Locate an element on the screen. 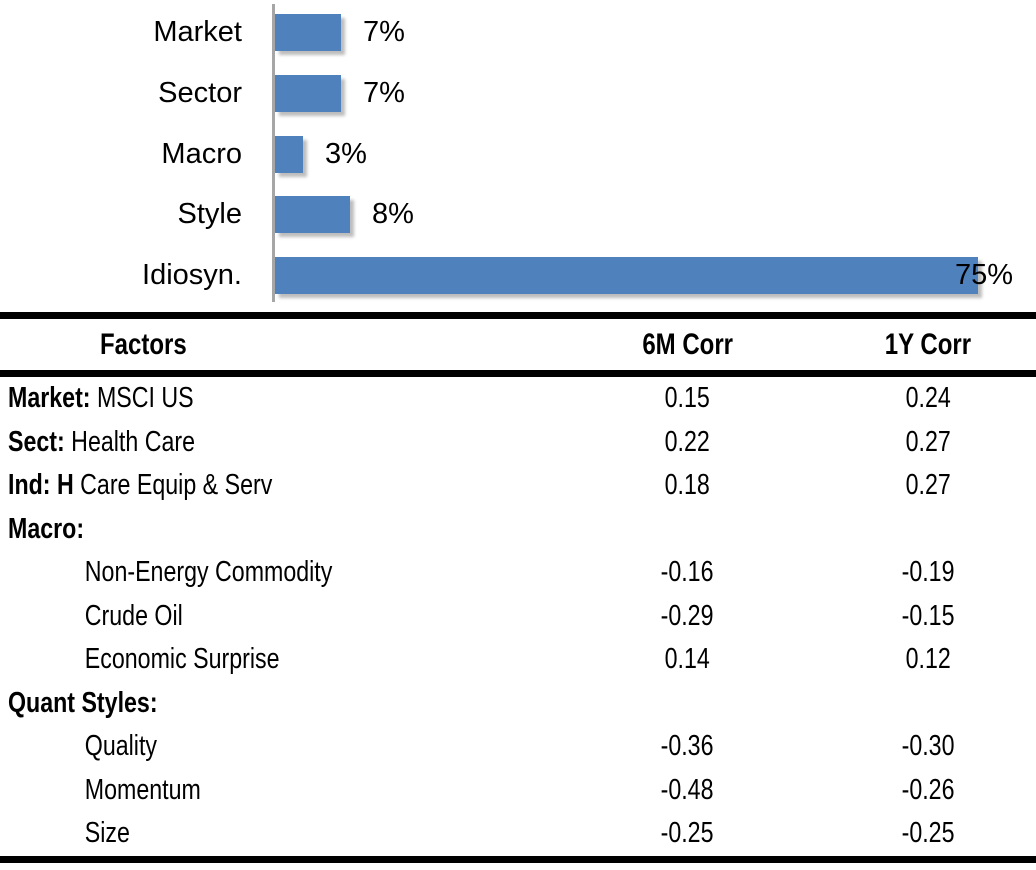  row-label-cell: Market: MSCI US is located at coordinates (277, 399).